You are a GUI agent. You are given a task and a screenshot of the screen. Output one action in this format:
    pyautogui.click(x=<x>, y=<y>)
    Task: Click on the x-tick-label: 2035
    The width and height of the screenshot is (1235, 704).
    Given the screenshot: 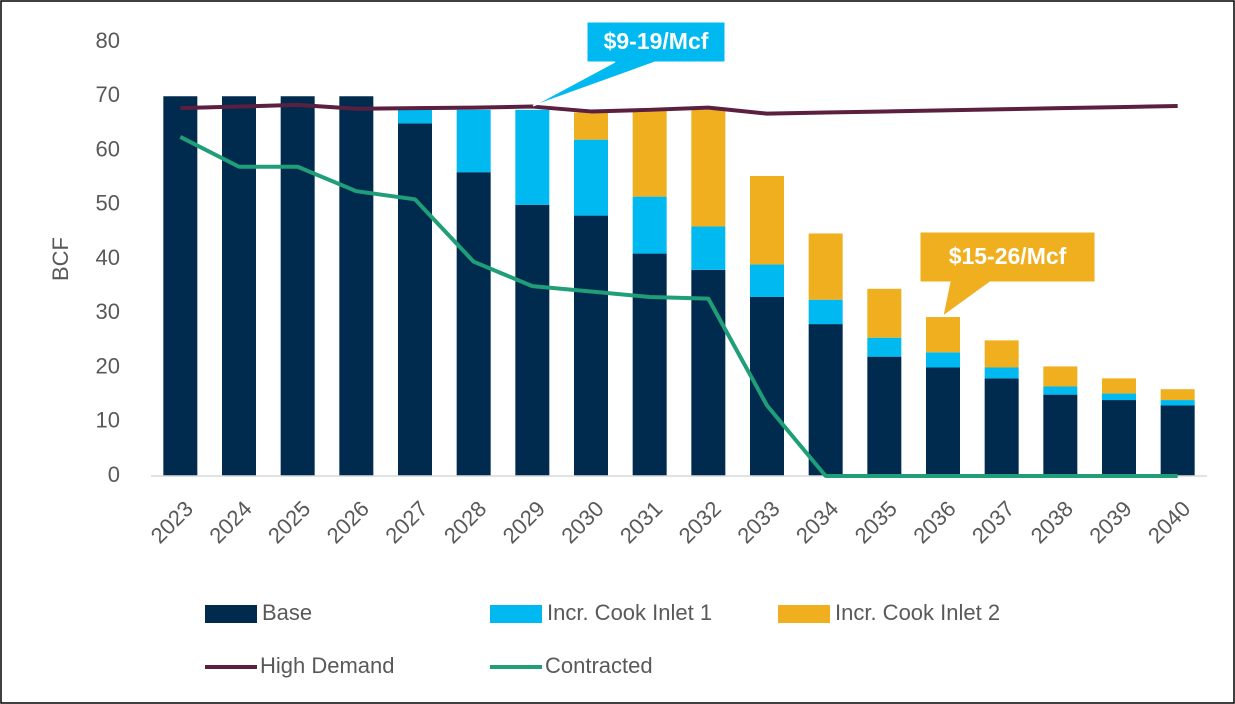 What is the action you would take?
    pyautogui.click(x=876, y=522)
    